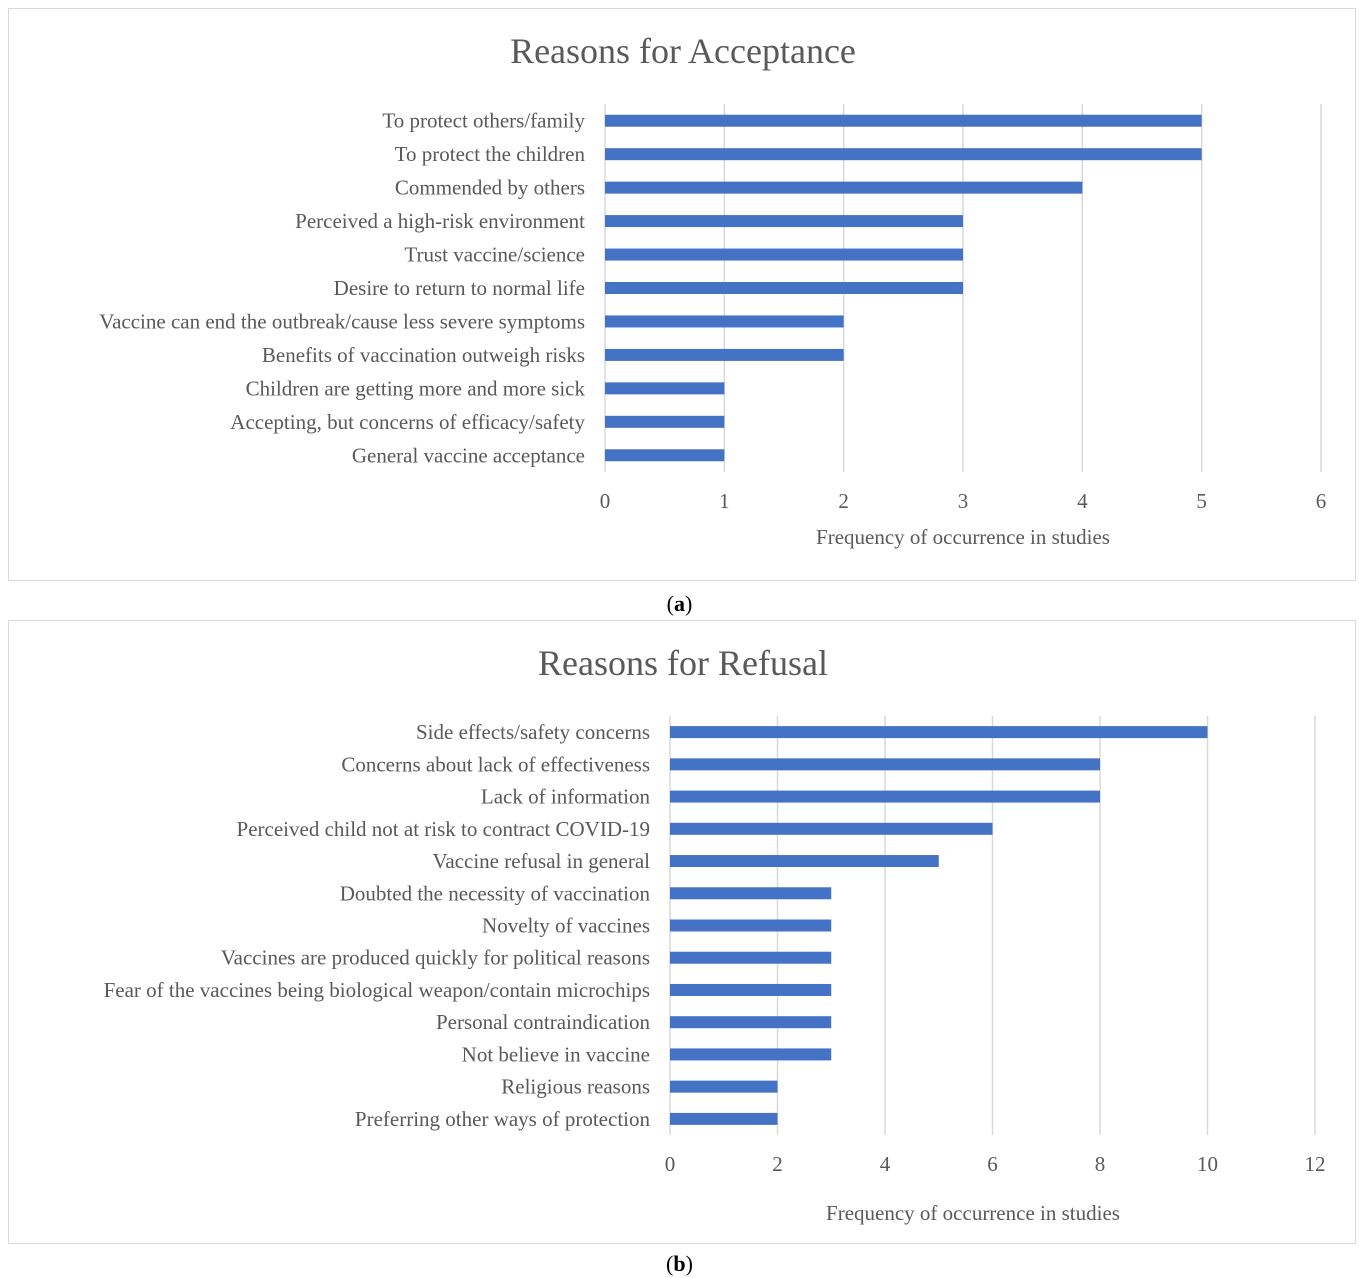 Image resolution: width=1359 pixels, height=1278 pixels. What do you see at coordinates (495, 893) in the screenshot?
I see `category-label: Doubted the necessity of vaccination` at bounding box center [495, 893].